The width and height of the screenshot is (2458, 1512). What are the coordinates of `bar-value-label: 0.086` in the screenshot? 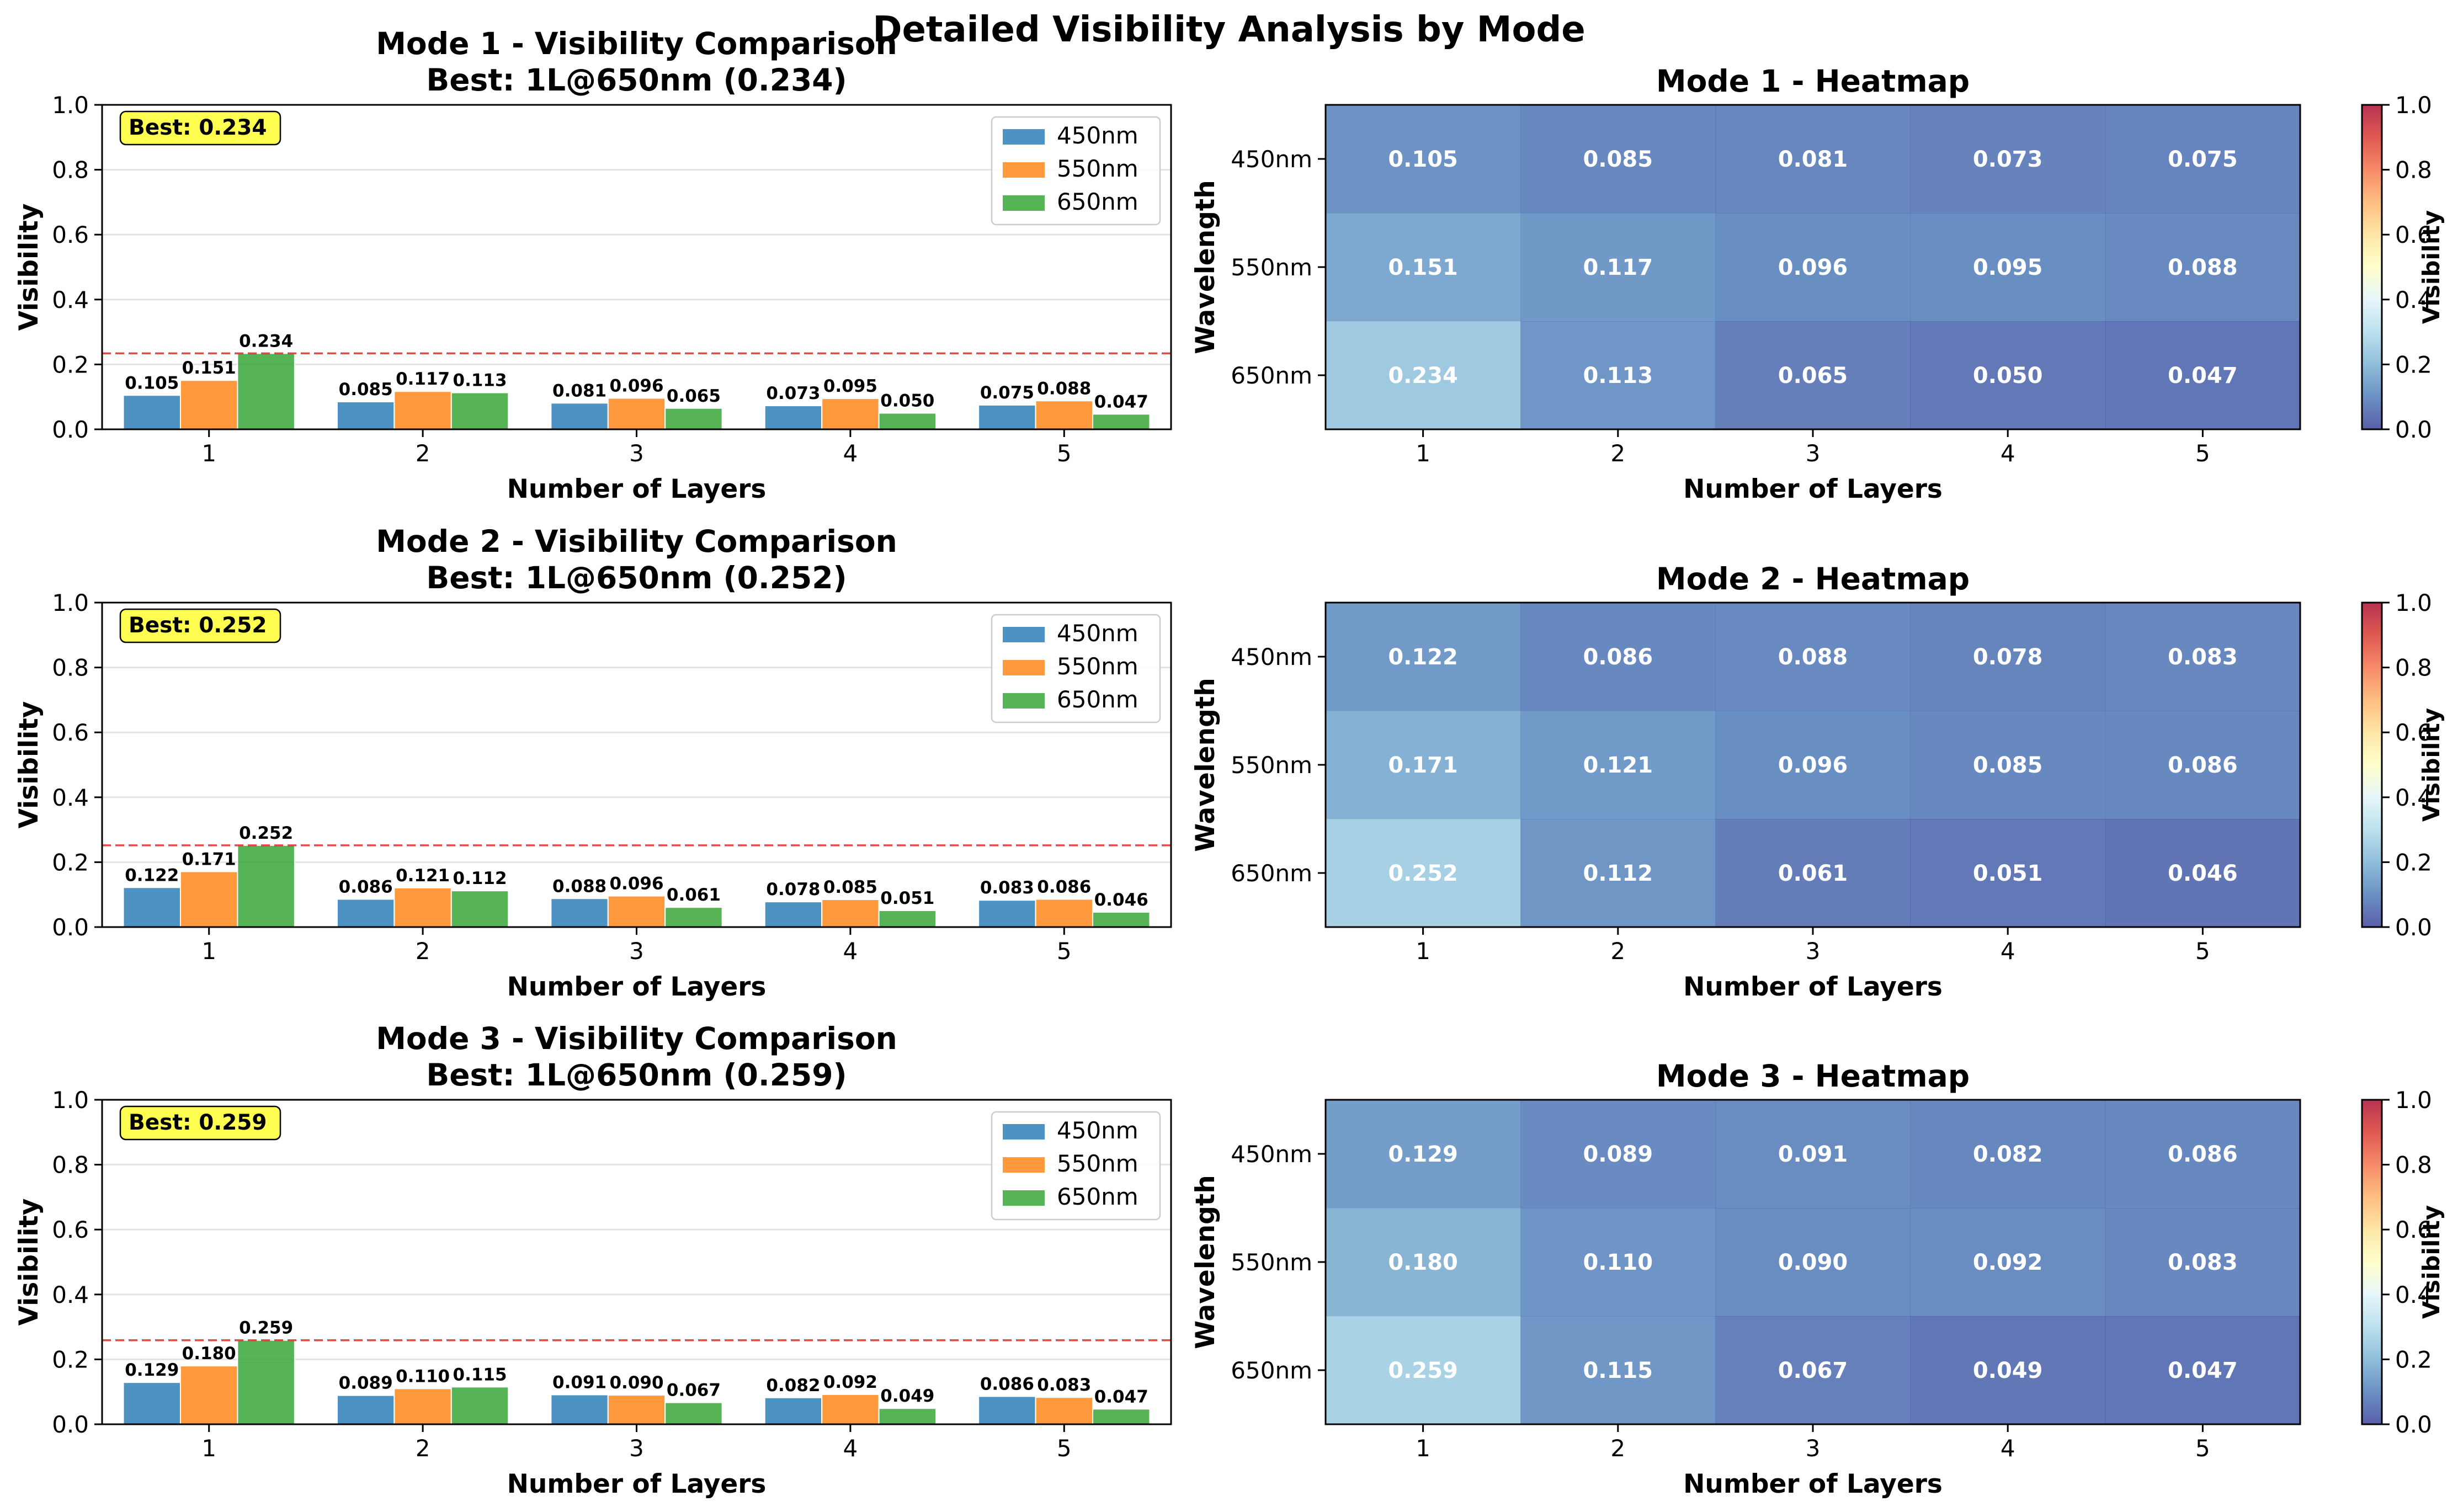 It's located at (1064, 887).